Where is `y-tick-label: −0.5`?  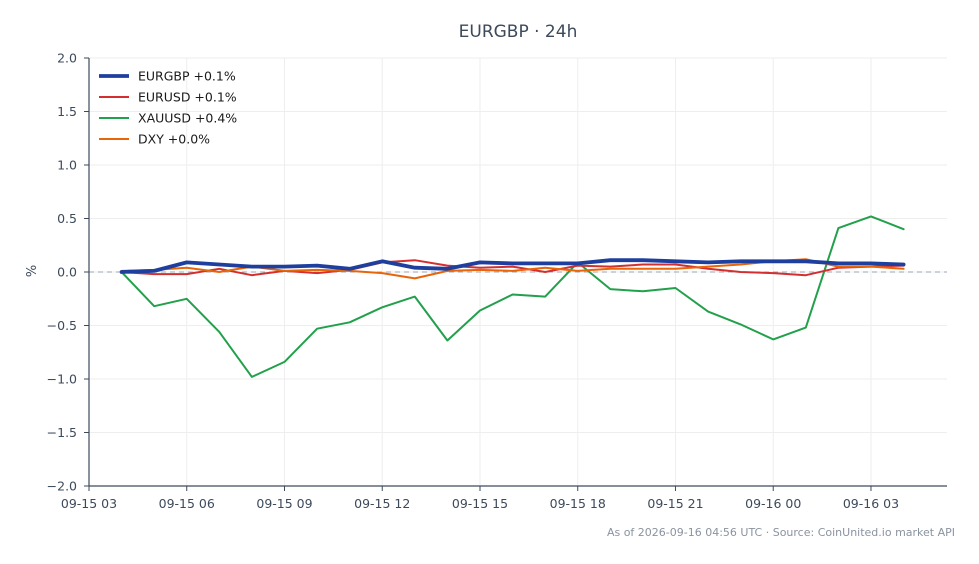 y-tick-label: −0.5 is located at coordinates (62, 325).